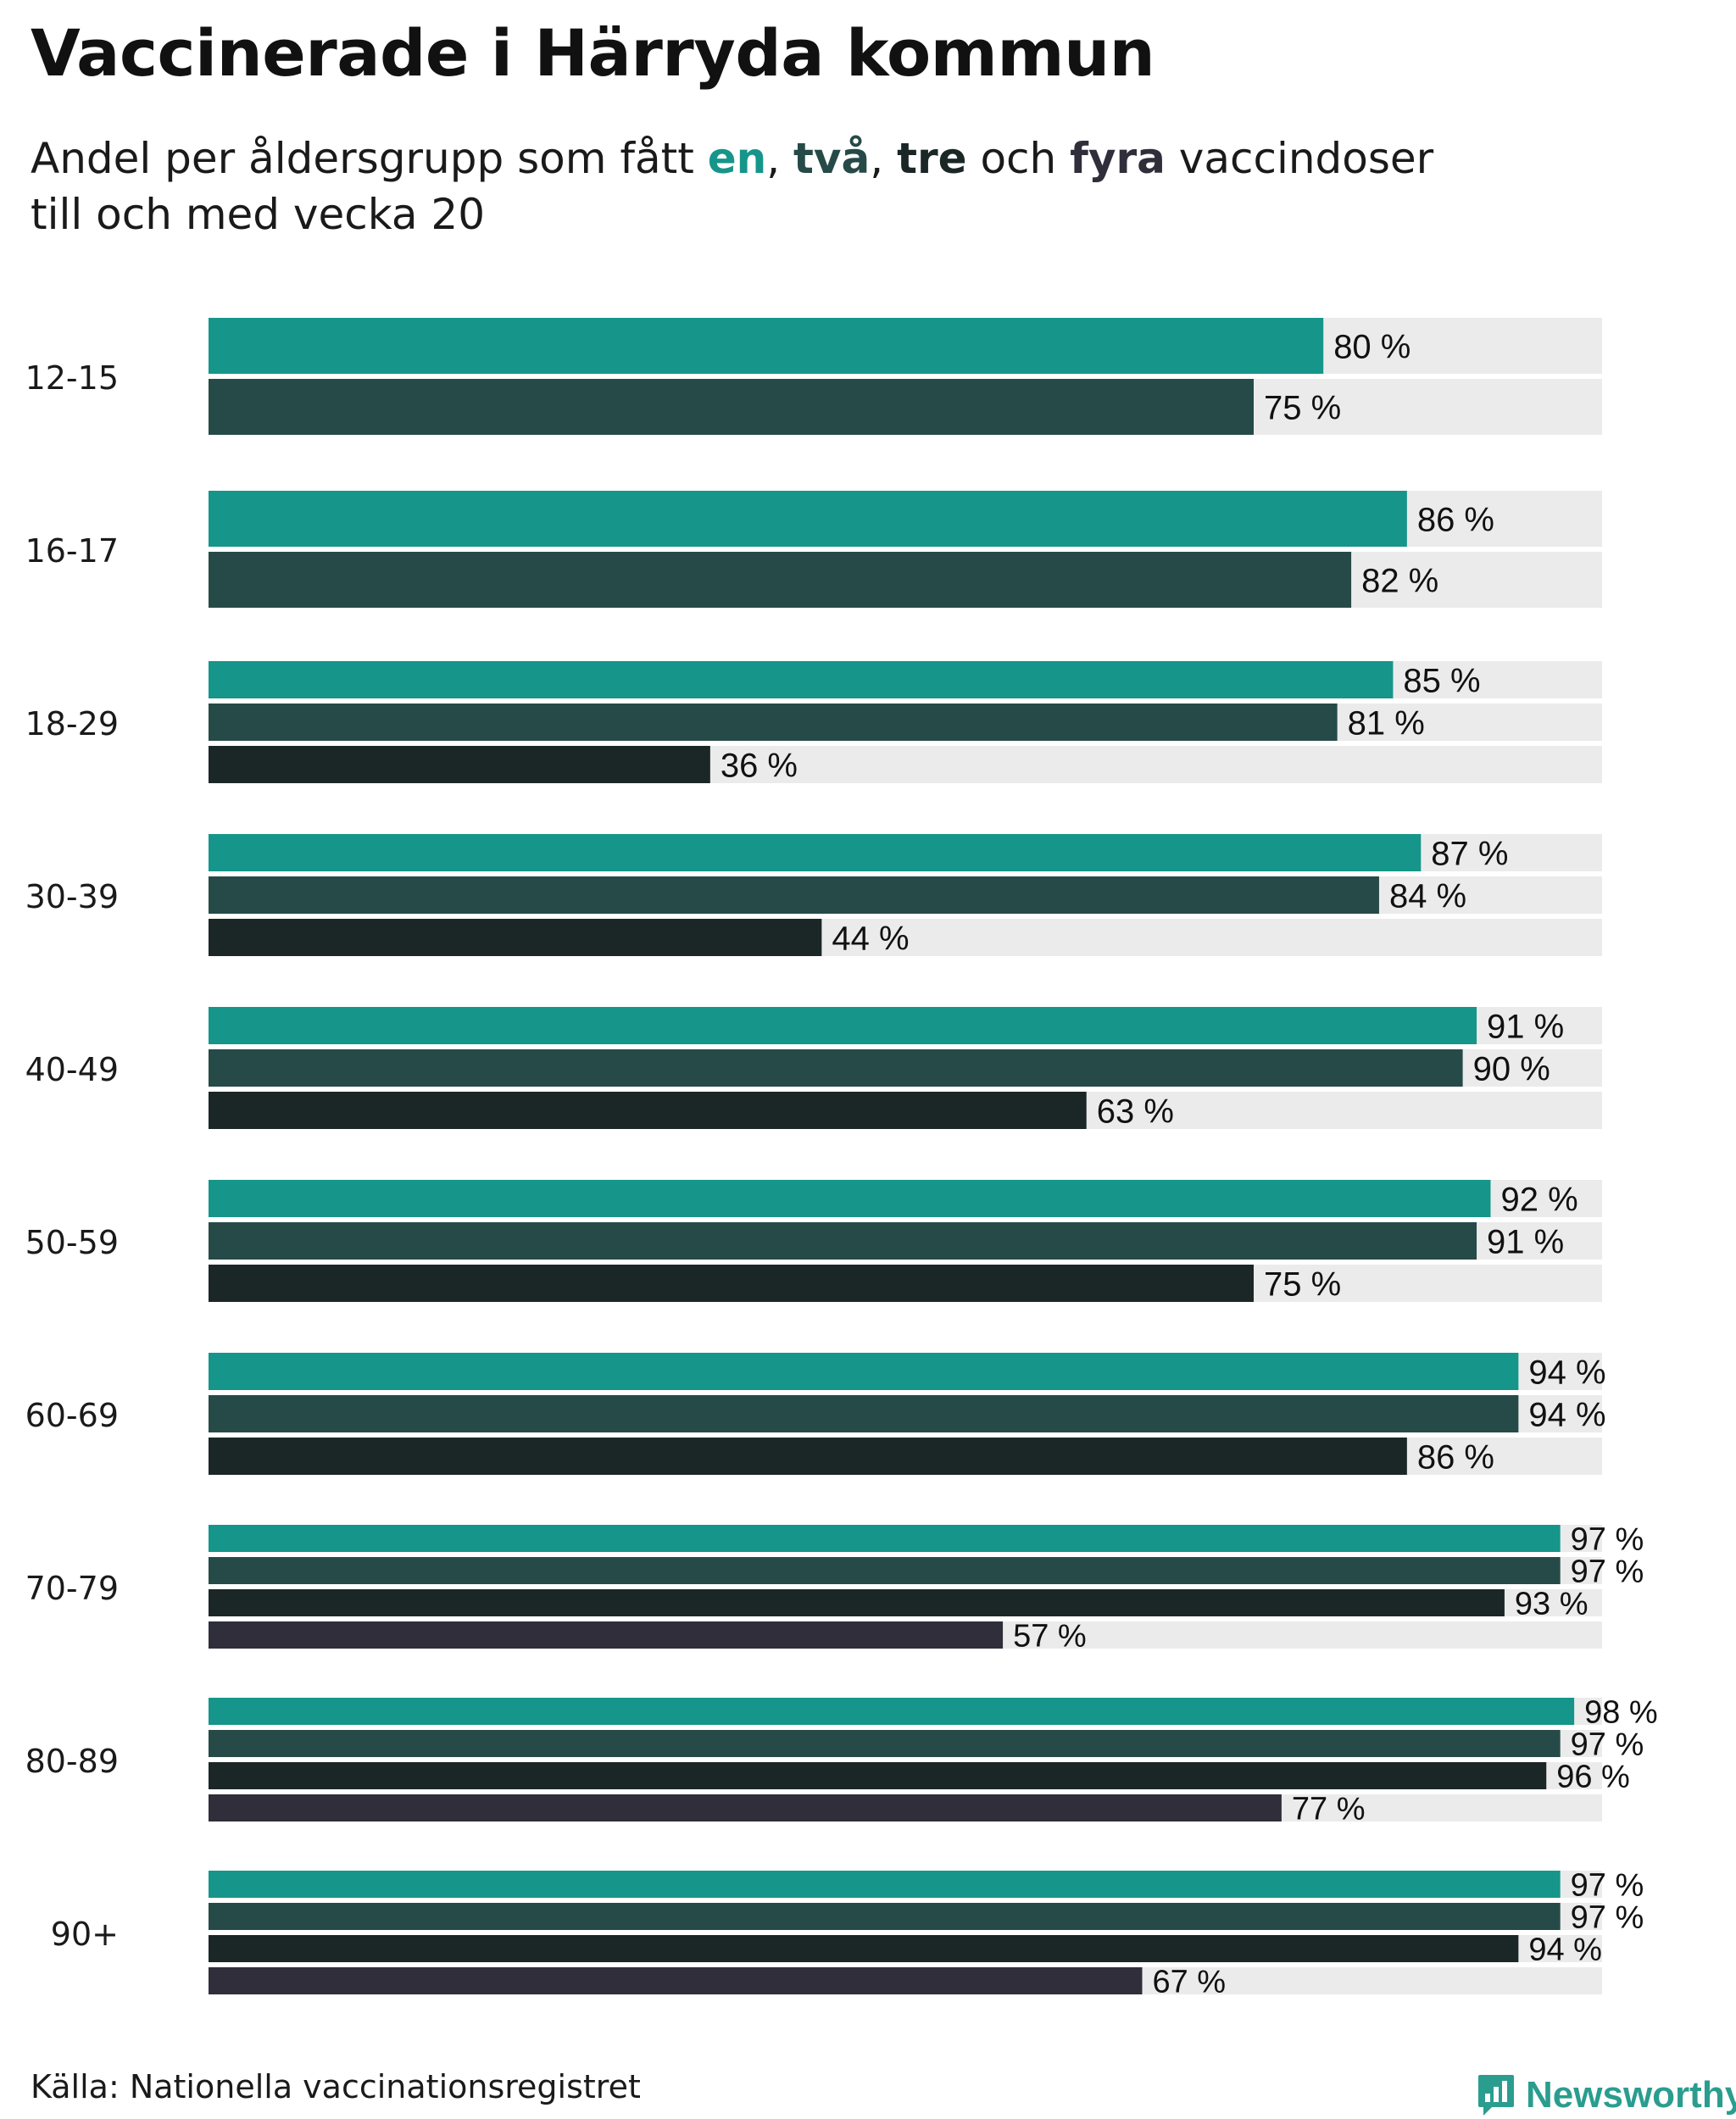 This screenshot has height=2119, width=1736. Describe the element at coordinates (1118, 159) in the screenshot. I see `subtitle-dose-four: fyra` at that location.